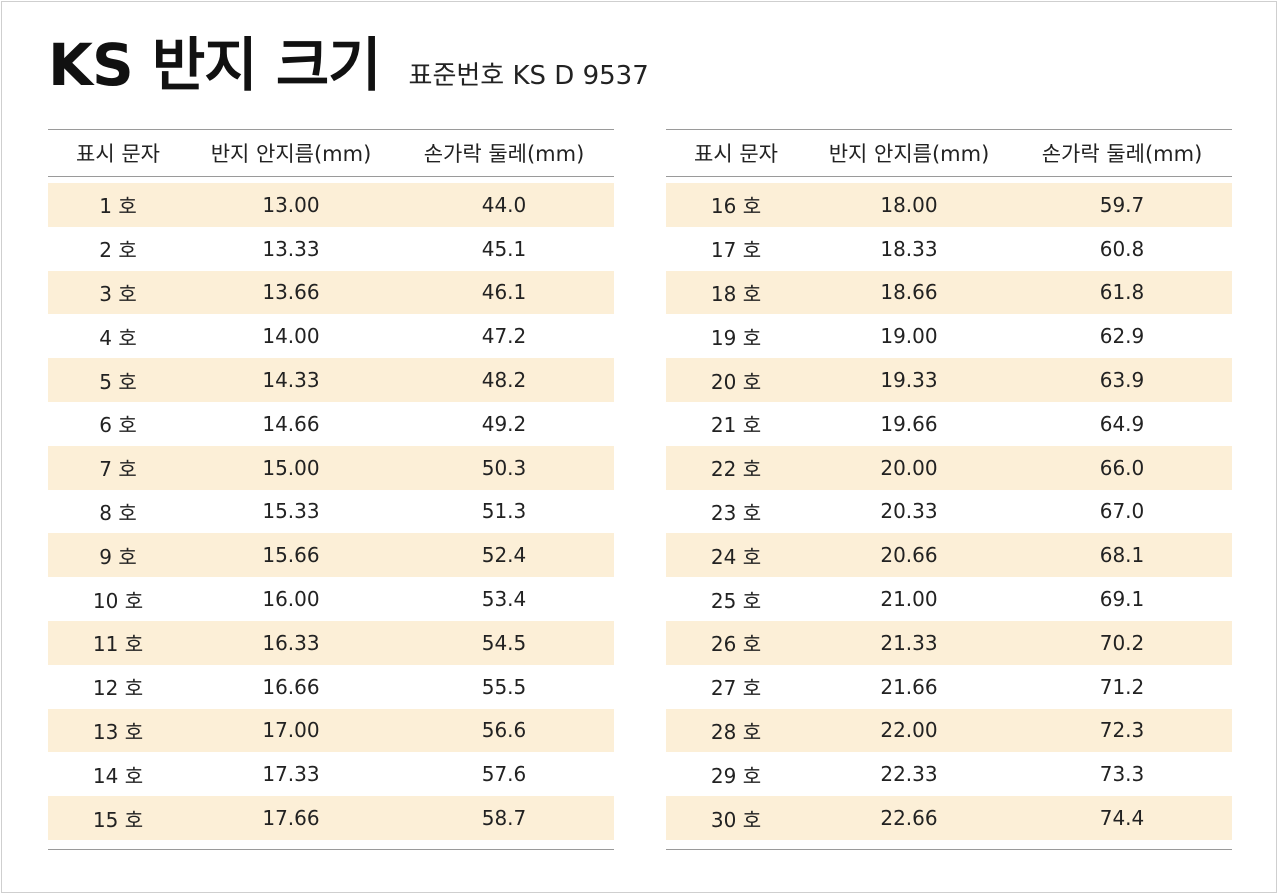 The image size is (1280, 896). What do you see at coordinates (1122, 774) in the screenshot?
I see `cell-finger-circumference: 73.3` at bounding box center [1122, 774].